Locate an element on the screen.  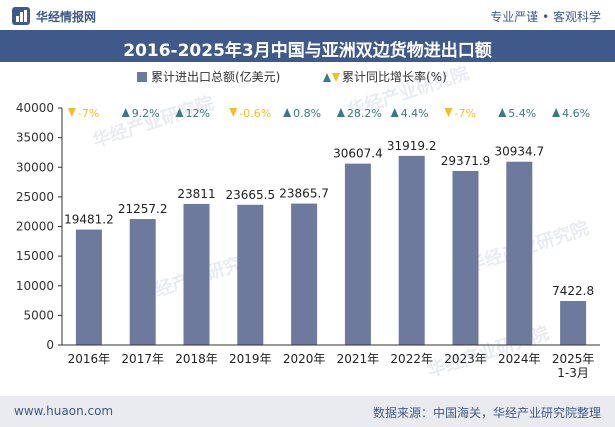
watermark-text: 华经产业研究院 is located at coordinates (153, 122).